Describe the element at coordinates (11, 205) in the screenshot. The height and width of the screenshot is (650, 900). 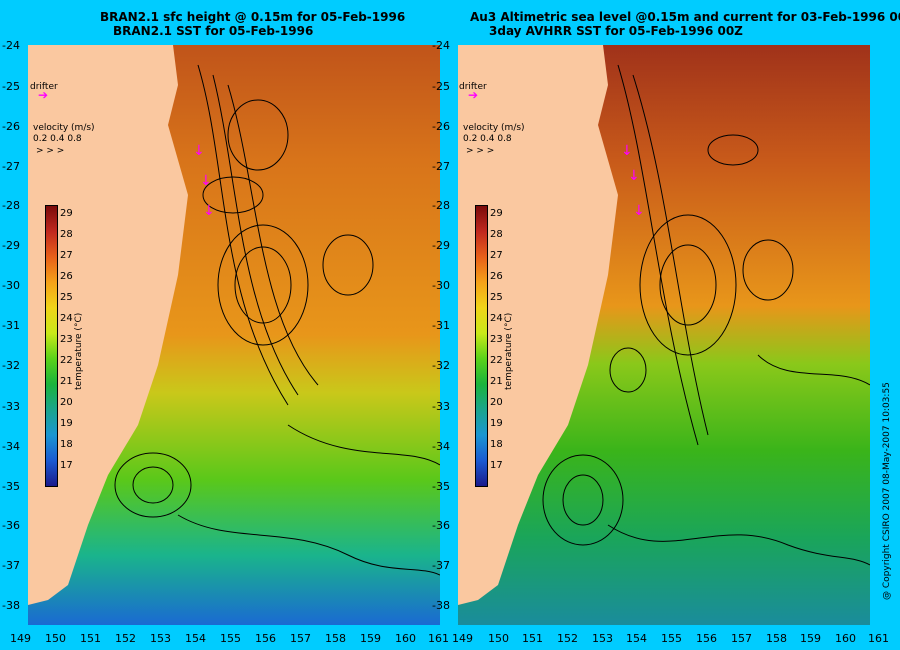
I see `y-tick: -28` at that location.